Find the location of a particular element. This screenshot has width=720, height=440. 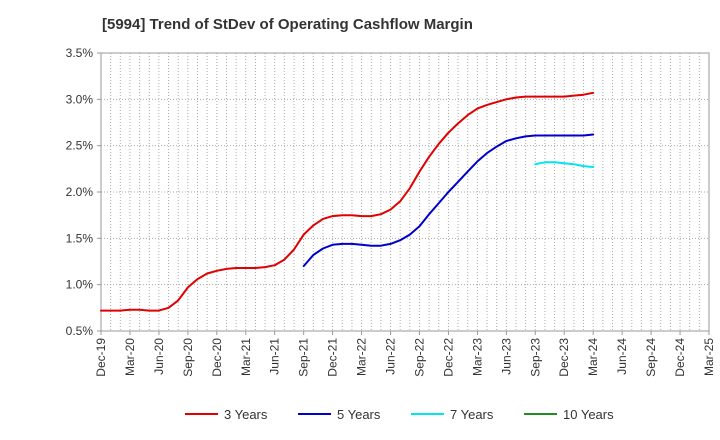

legend-label-3-years: 3 Years is located at coordinates (246, 414).